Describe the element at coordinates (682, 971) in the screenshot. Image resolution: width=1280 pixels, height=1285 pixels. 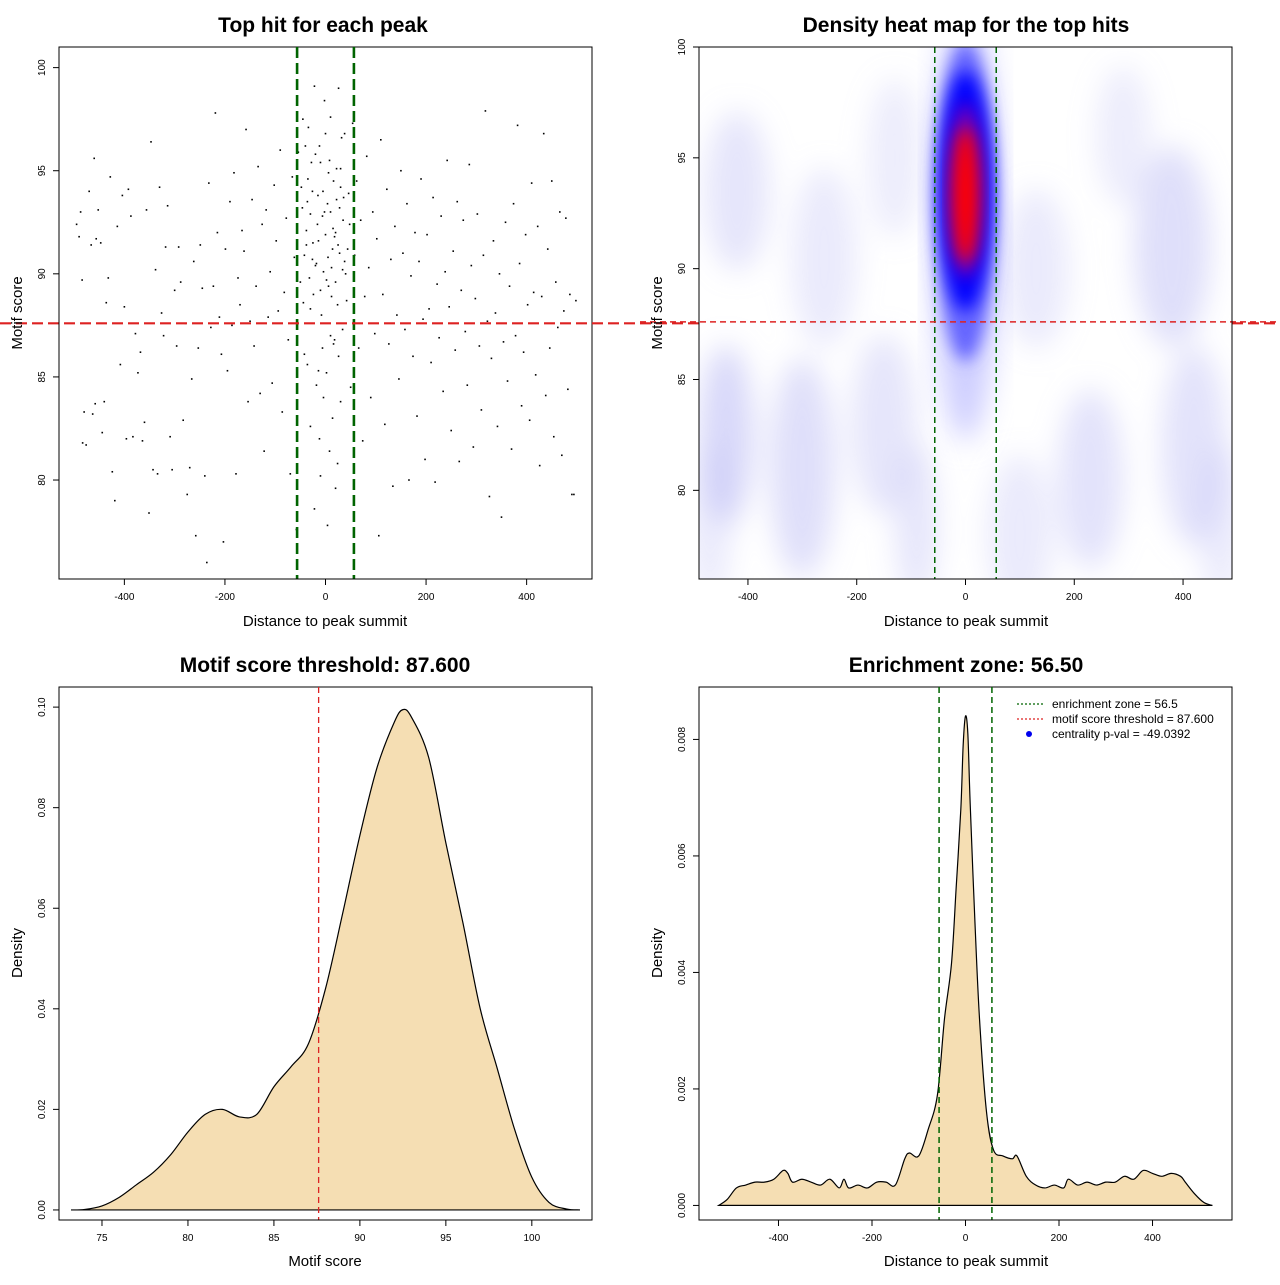
I see `distance-density-y-tick-label: 0.004` at that location.